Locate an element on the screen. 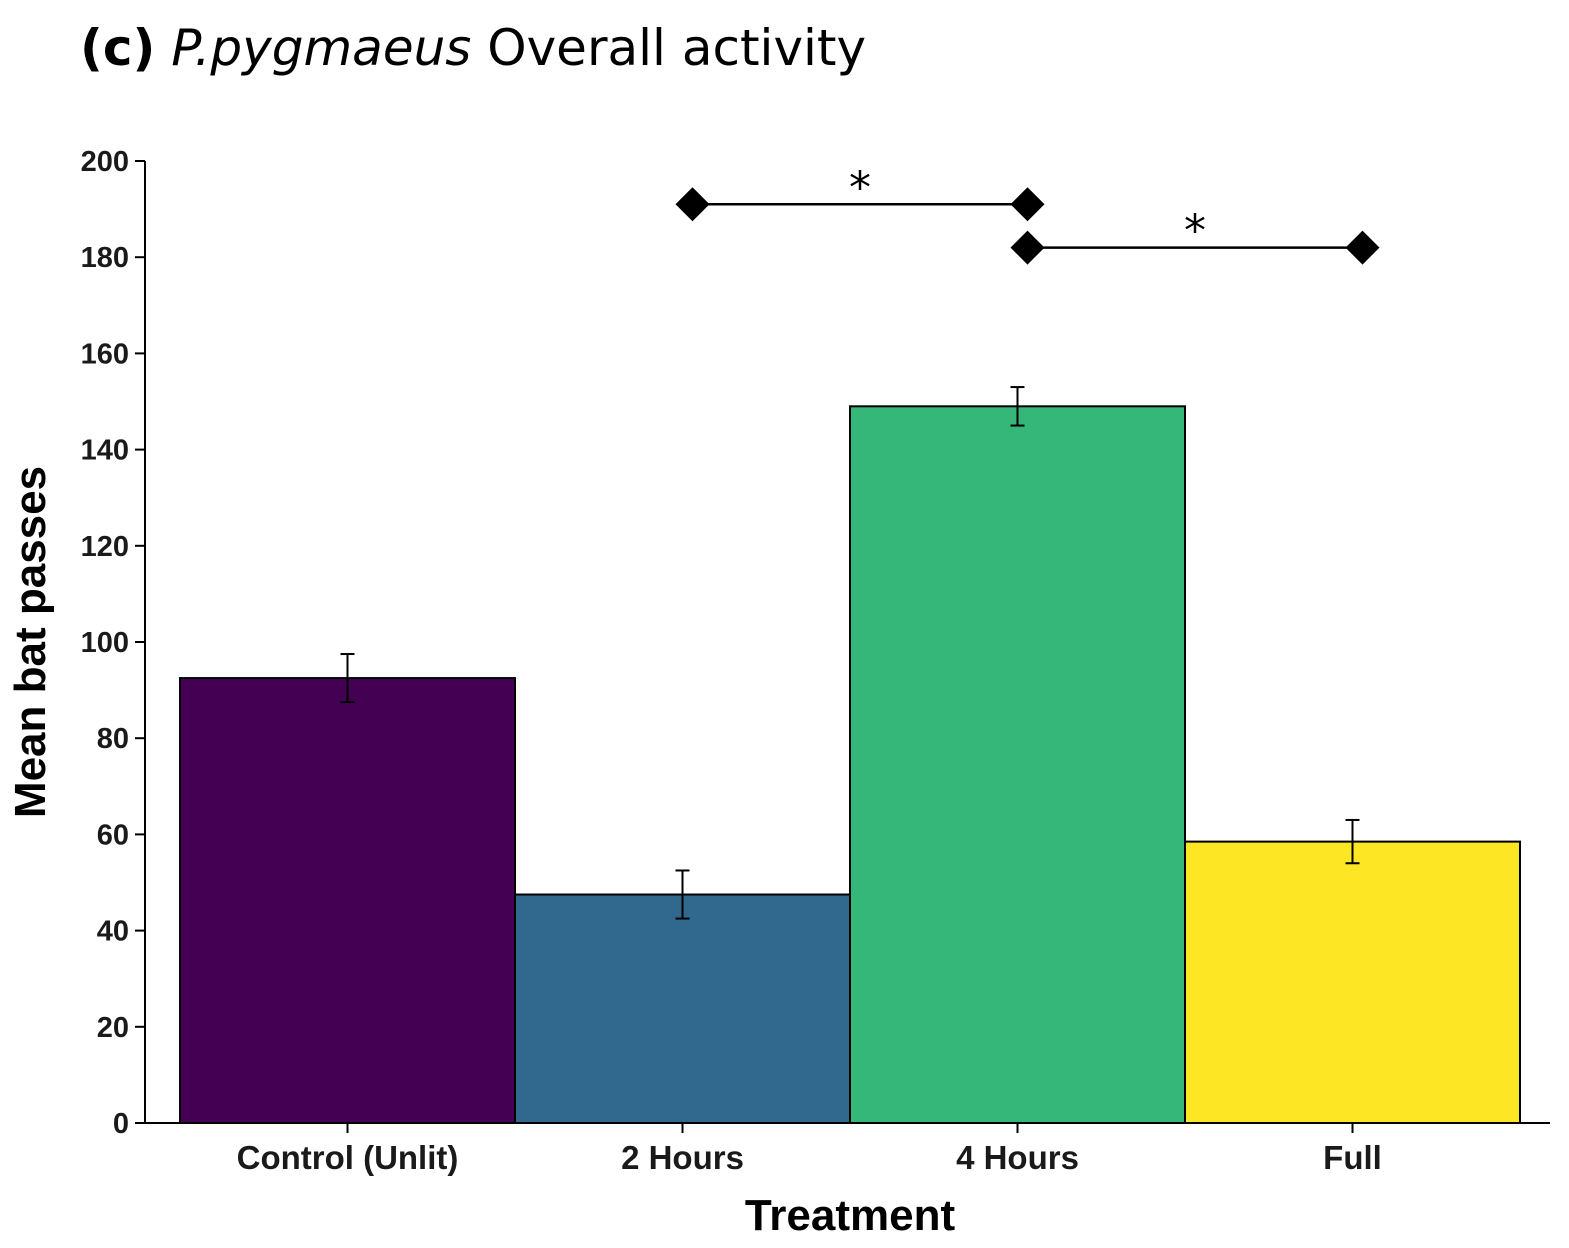  x-tick-label: 4 Hours is located at coordinates (1017, 1157).